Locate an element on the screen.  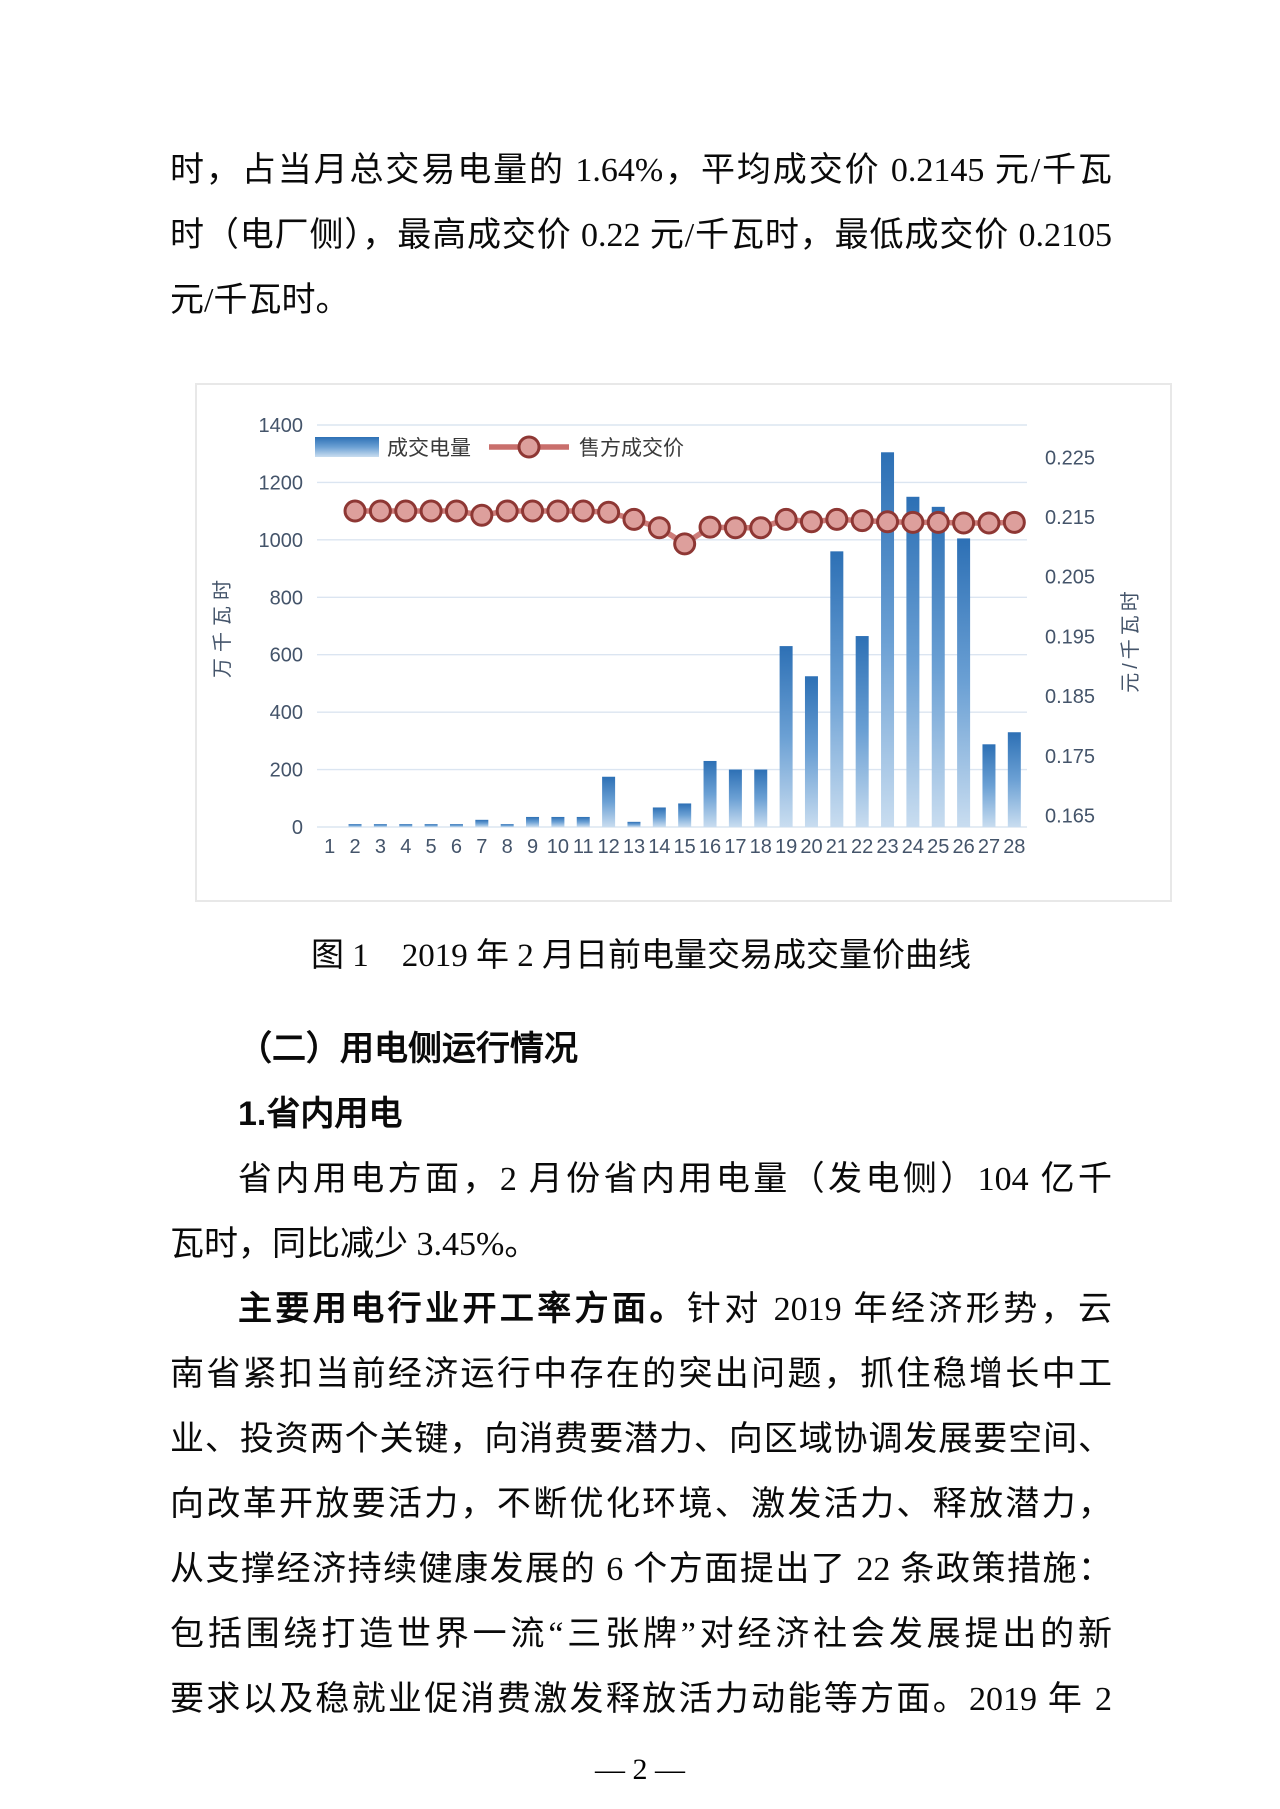
x-axis-tick-label: 18 is located at coordinates (761, 847).